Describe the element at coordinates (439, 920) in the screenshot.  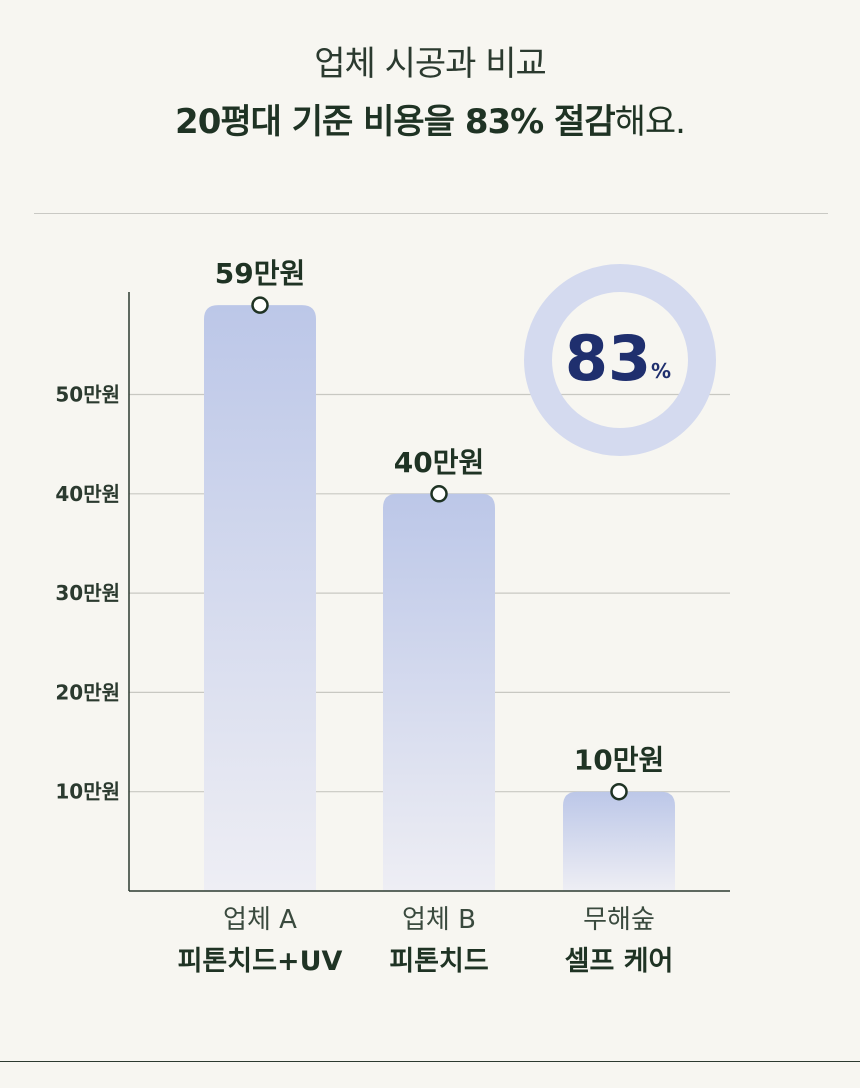
I see `category-sub-label-1: 업체 B` at that location.